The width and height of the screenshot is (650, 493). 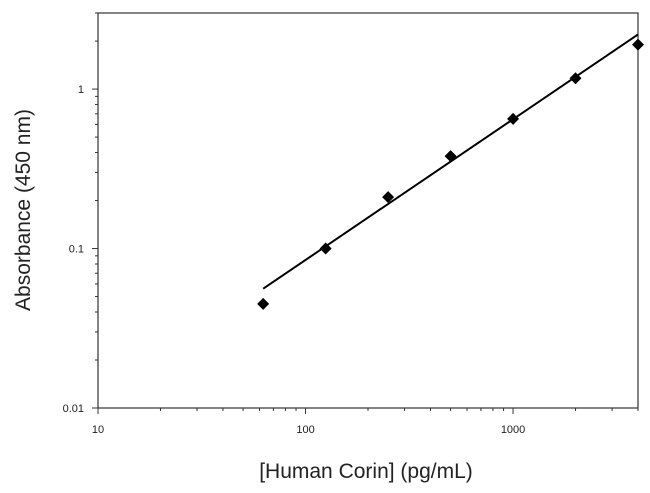 What do you see at coordinates (305, 430) in the screenshot?
I see `x-tick-label: 100` at bounding box center [305, 430].